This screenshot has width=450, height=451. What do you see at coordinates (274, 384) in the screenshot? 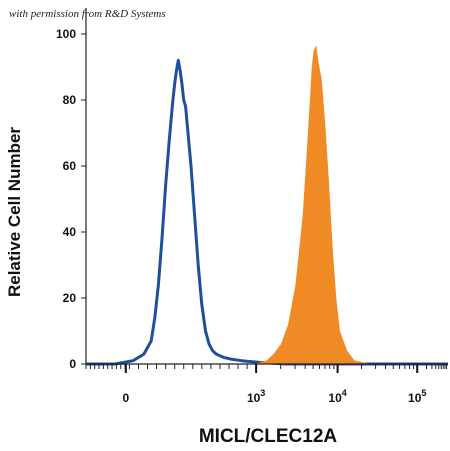
I see `x-axis-ticks: 0 10³ 10⁴ 10⁵` at bounding box center [274, 384].